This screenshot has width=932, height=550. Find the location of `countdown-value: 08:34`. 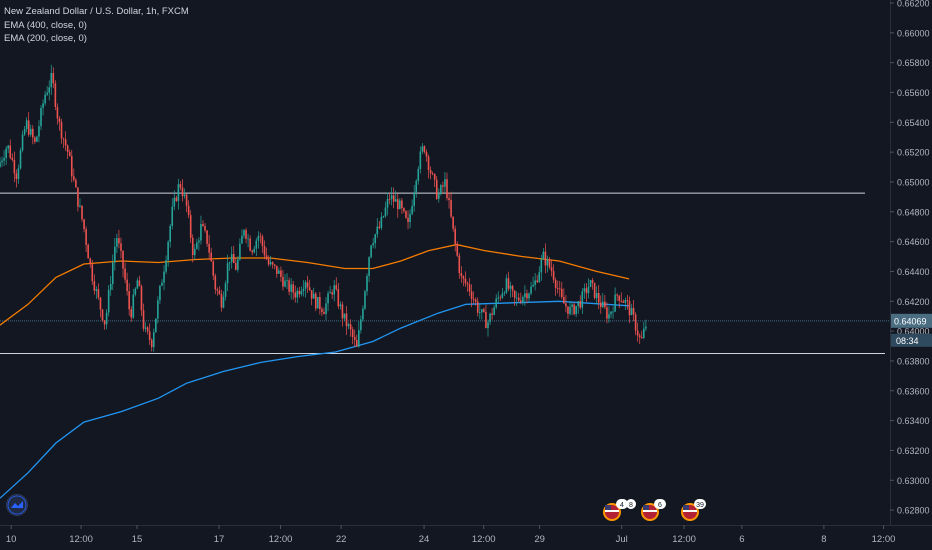

countdown-value: 08:34 is located at coordinates (907, 341).